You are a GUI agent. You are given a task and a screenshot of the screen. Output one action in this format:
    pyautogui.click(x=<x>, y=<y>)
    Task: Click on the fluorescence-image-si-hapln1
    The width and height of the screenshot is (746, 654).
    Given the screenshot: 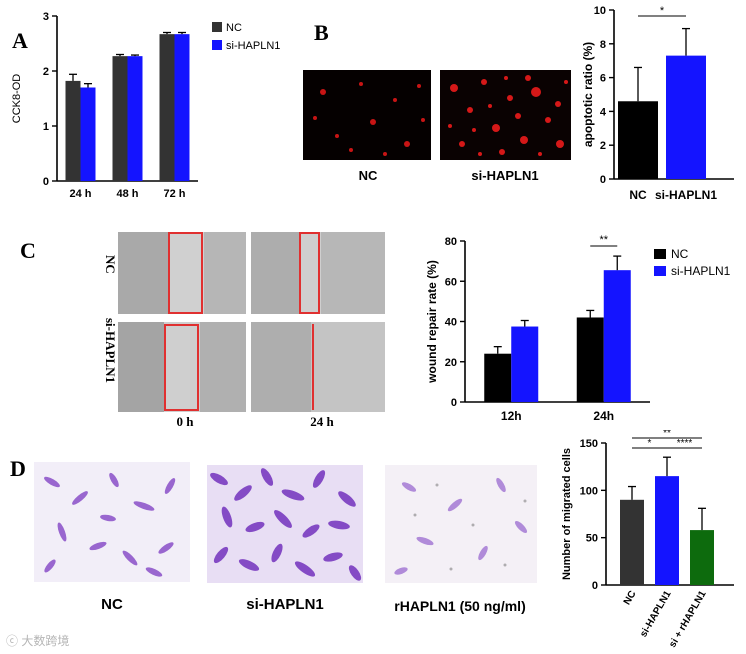 What is the action you would take?
    pyautogui.click(x=505, y=115)
    